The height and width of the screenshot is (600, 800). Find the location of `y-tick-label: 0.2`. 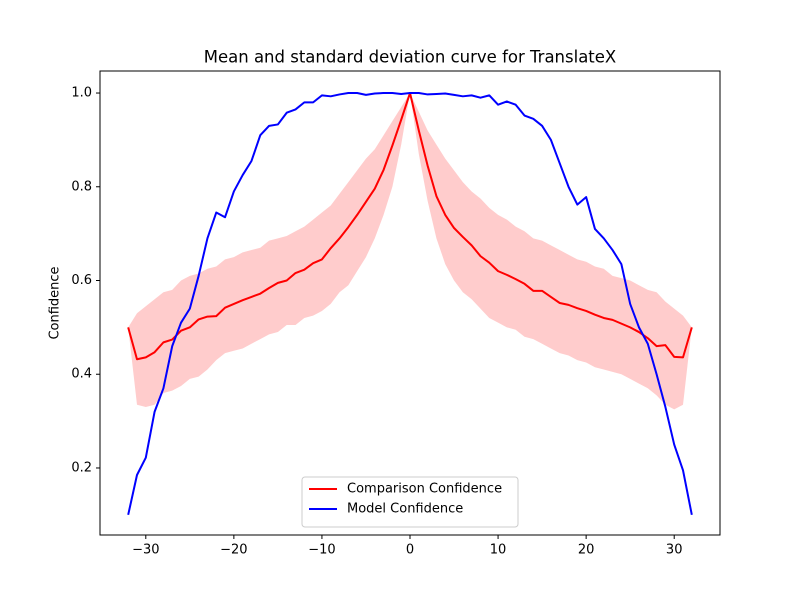

y-tick-label: 0.2 is located at coordinates (81, 467).